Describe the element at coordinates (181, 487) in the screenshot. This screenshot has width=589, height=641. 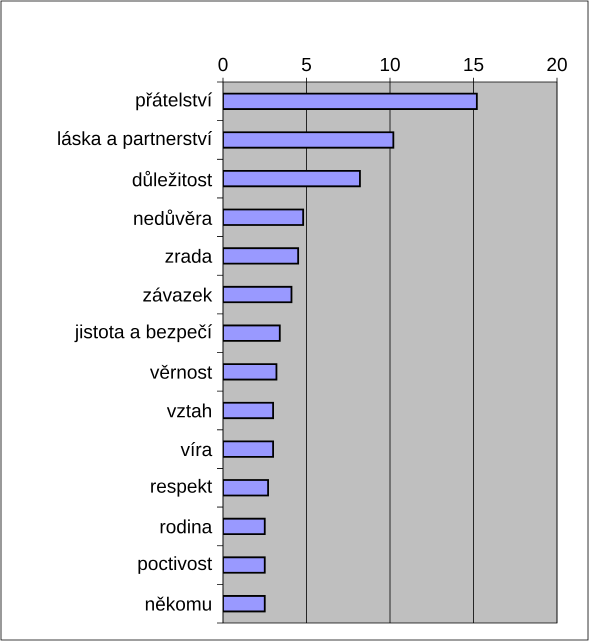
I see `y-tick-label: respekt` at that location.